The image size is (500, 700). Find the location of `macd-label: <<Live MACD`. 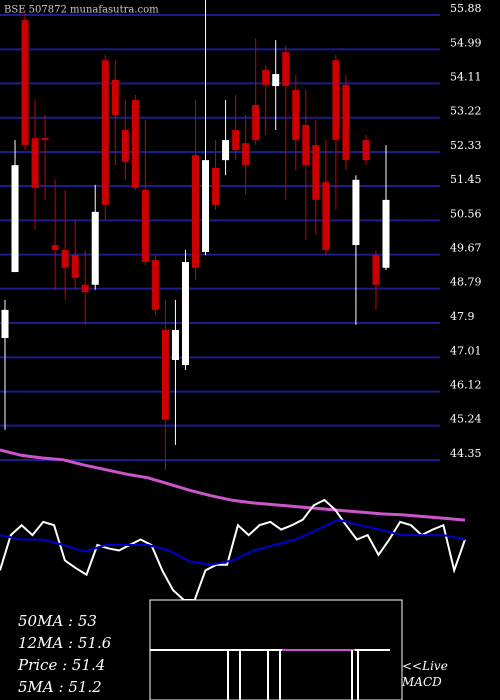

macd-label: <<Live MACD is located at coordinates (425, 674).